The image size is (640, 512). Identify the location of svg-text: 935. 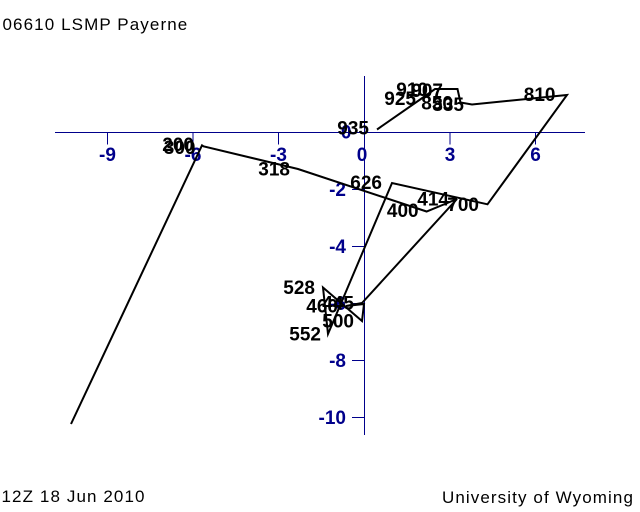
(353, 129).